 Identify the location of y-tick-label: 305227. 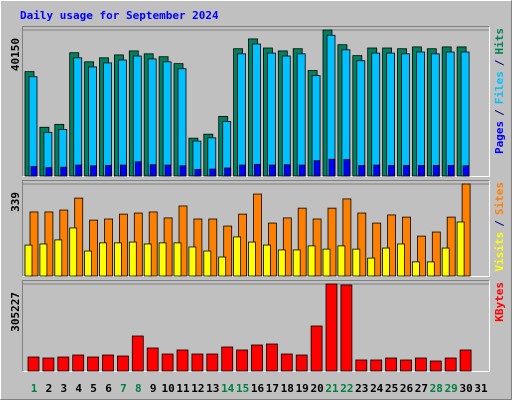
(15, 312).